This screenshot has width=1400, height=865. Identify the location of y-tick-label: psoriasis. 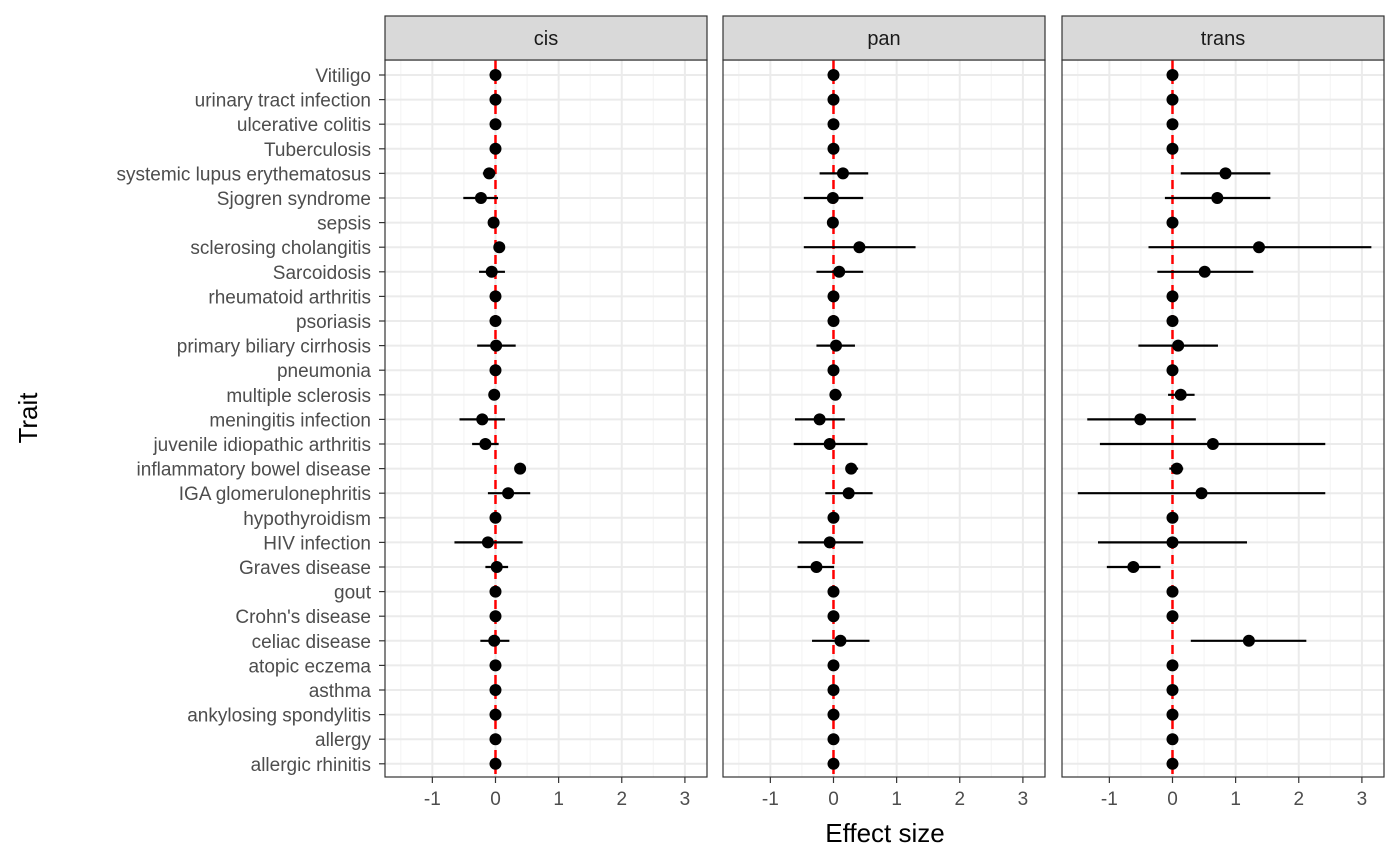
(333, 322).